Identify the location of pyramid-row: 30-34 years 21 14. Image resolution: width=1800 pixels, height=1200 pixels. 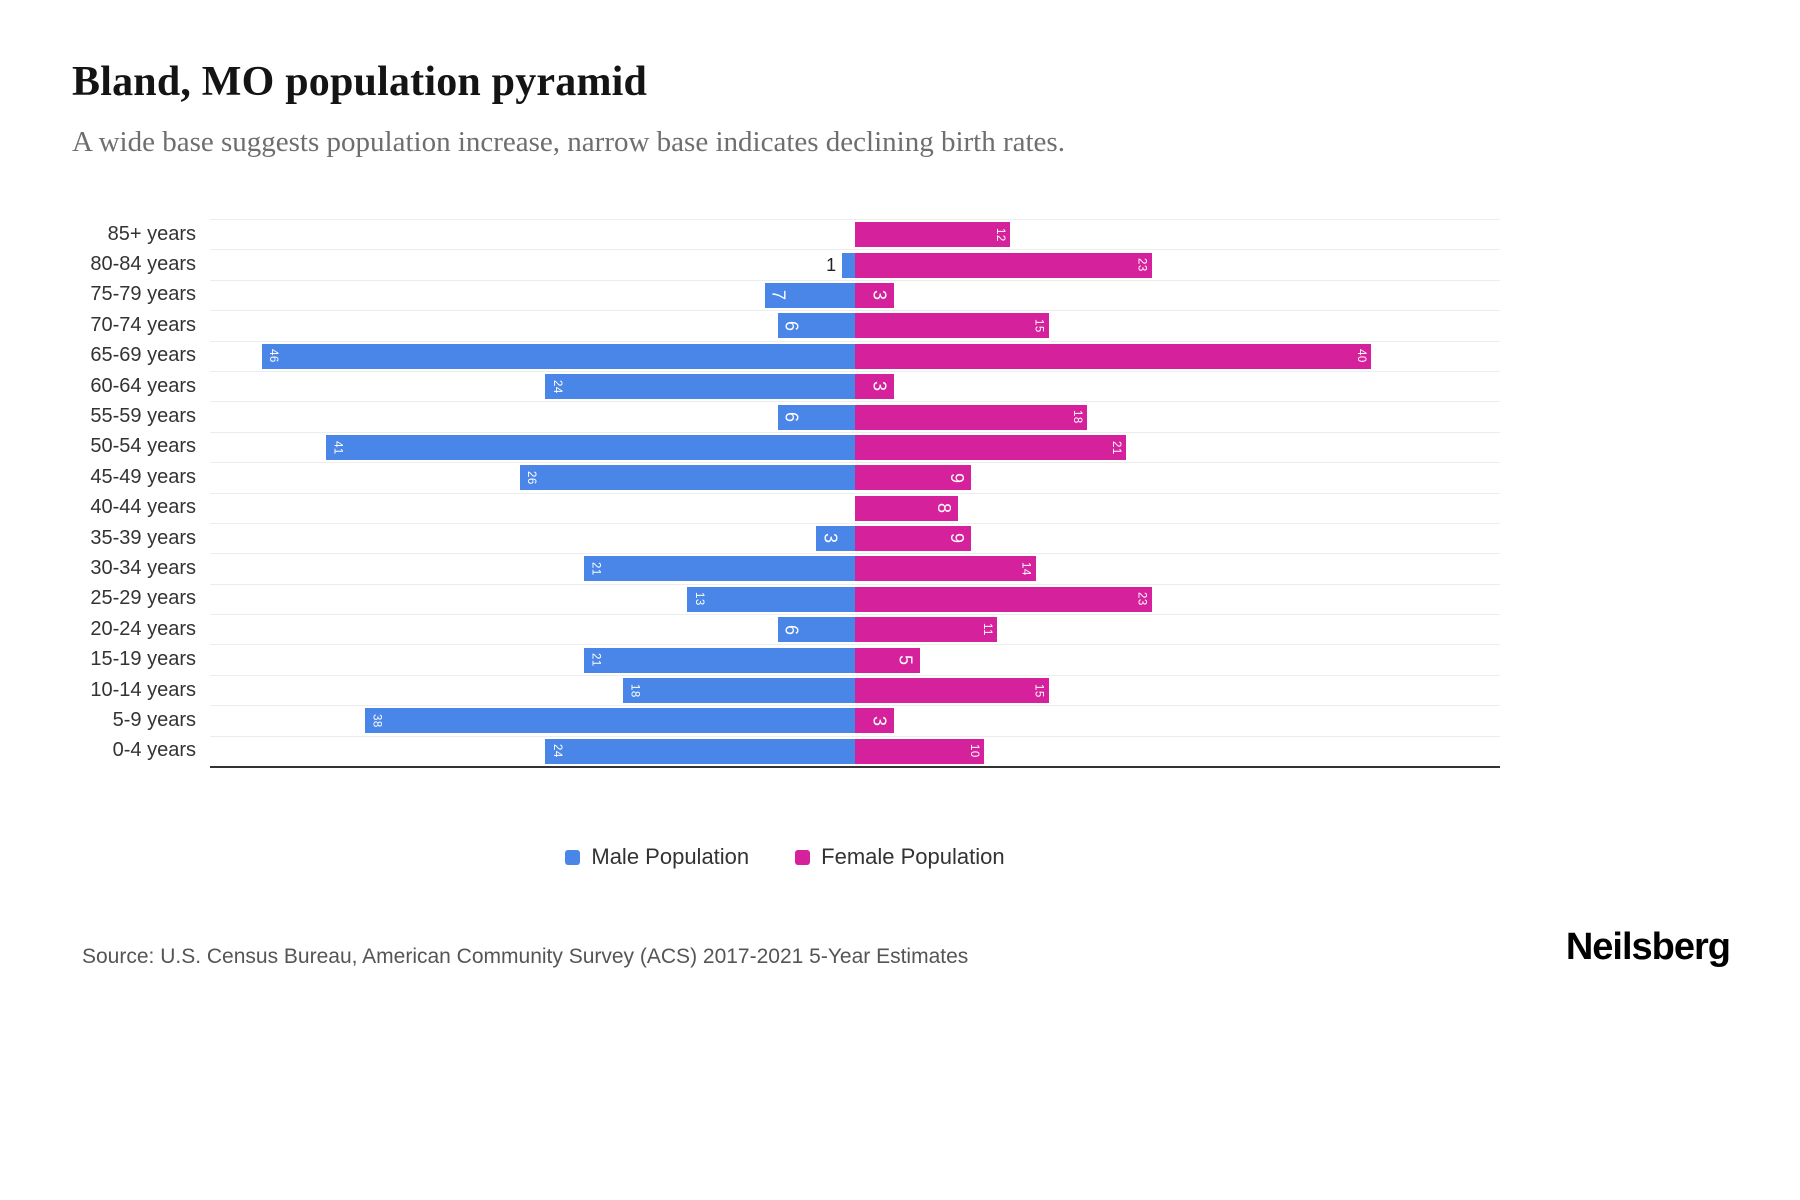
(785, 568).